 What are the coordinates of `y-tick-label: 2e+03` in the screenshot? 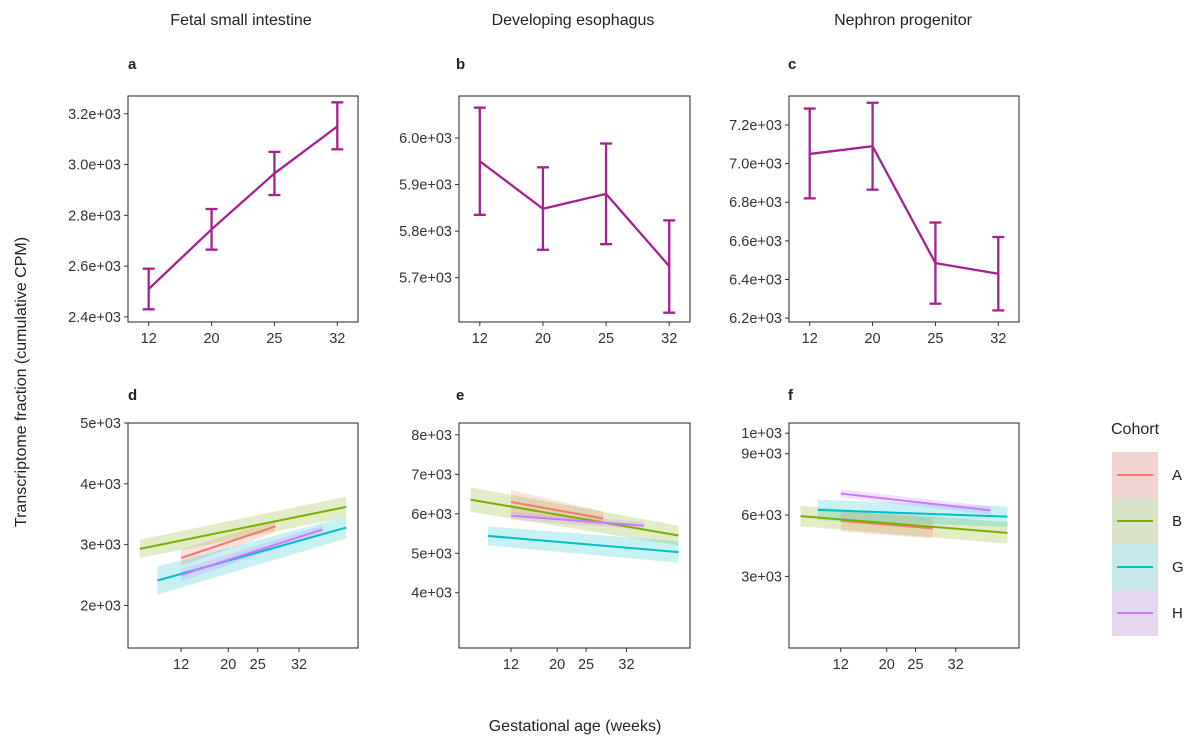 It's located at (100, 606).